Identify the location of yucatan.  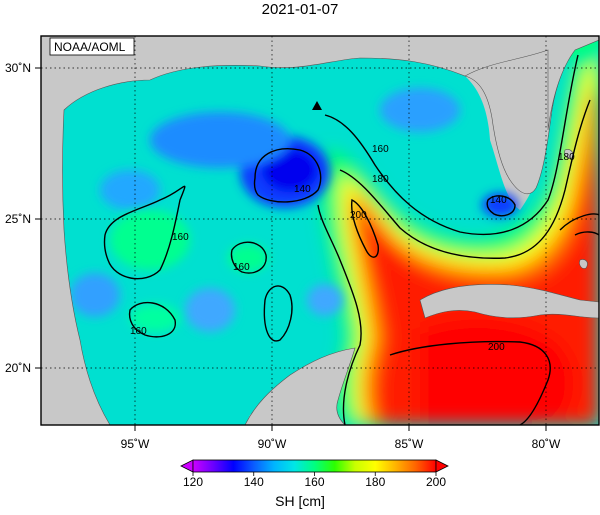
(300, 386).